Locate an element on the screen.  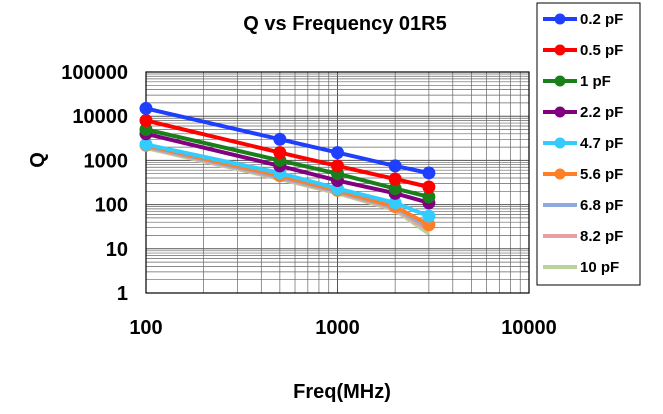
legend-label: 6.8 pF is located at coordinates (601, 205).